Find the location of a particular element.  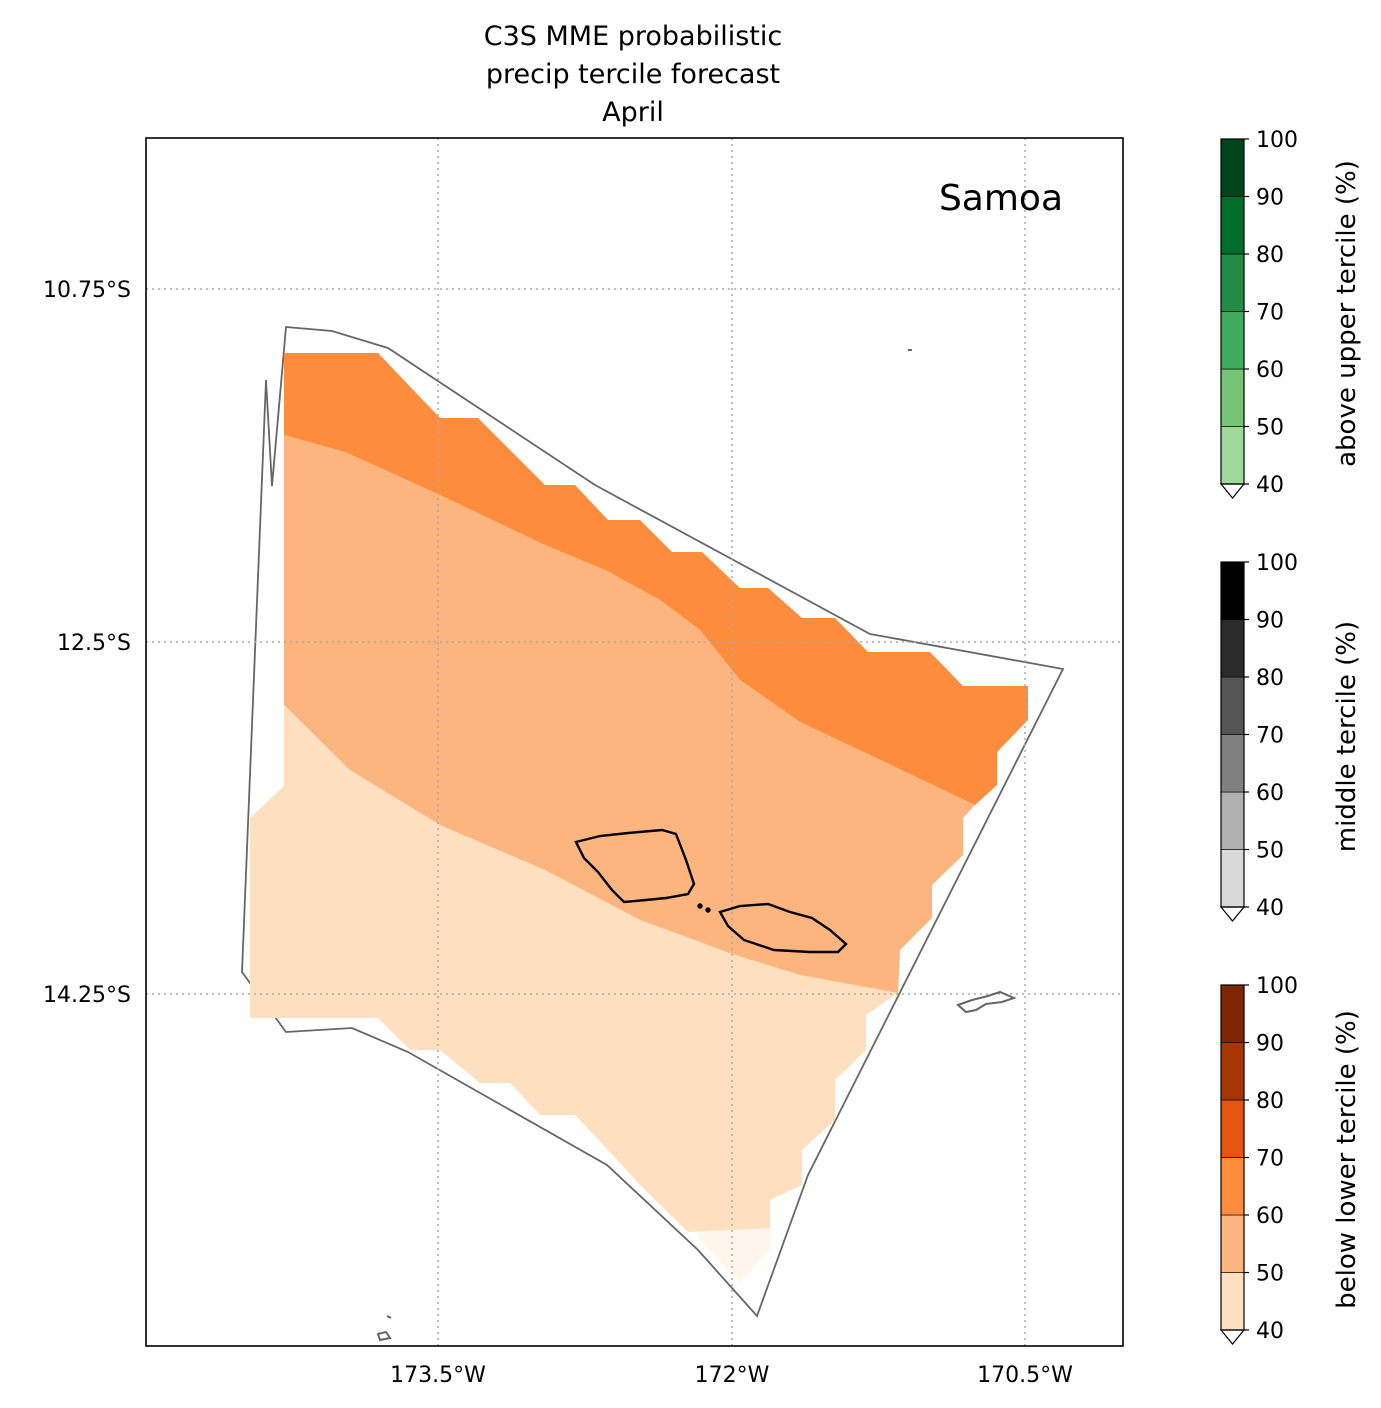

region-label: Samoa is located at coordinates (1001, 198).